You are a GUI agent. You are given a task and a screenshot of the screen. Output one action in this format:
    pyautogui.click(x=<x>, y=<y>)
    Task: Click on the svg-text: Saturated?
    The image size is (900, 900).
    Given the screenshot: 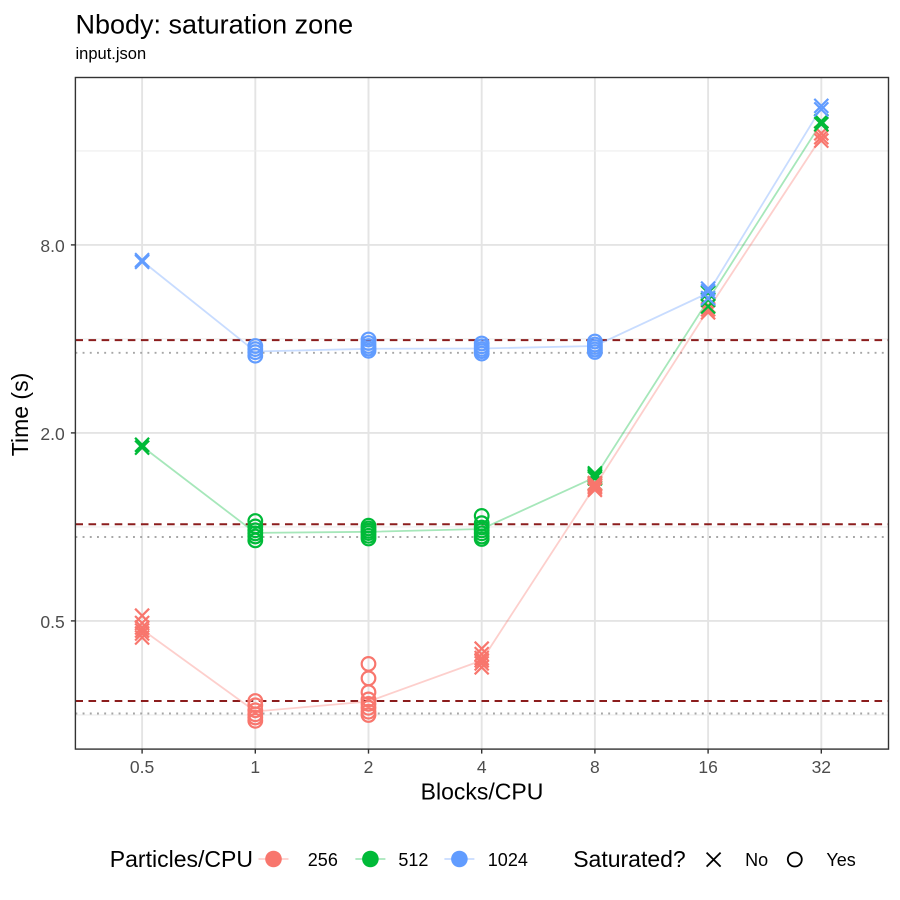 What is the action you would take?
    pyautogui.click(x=629, y=859)
    